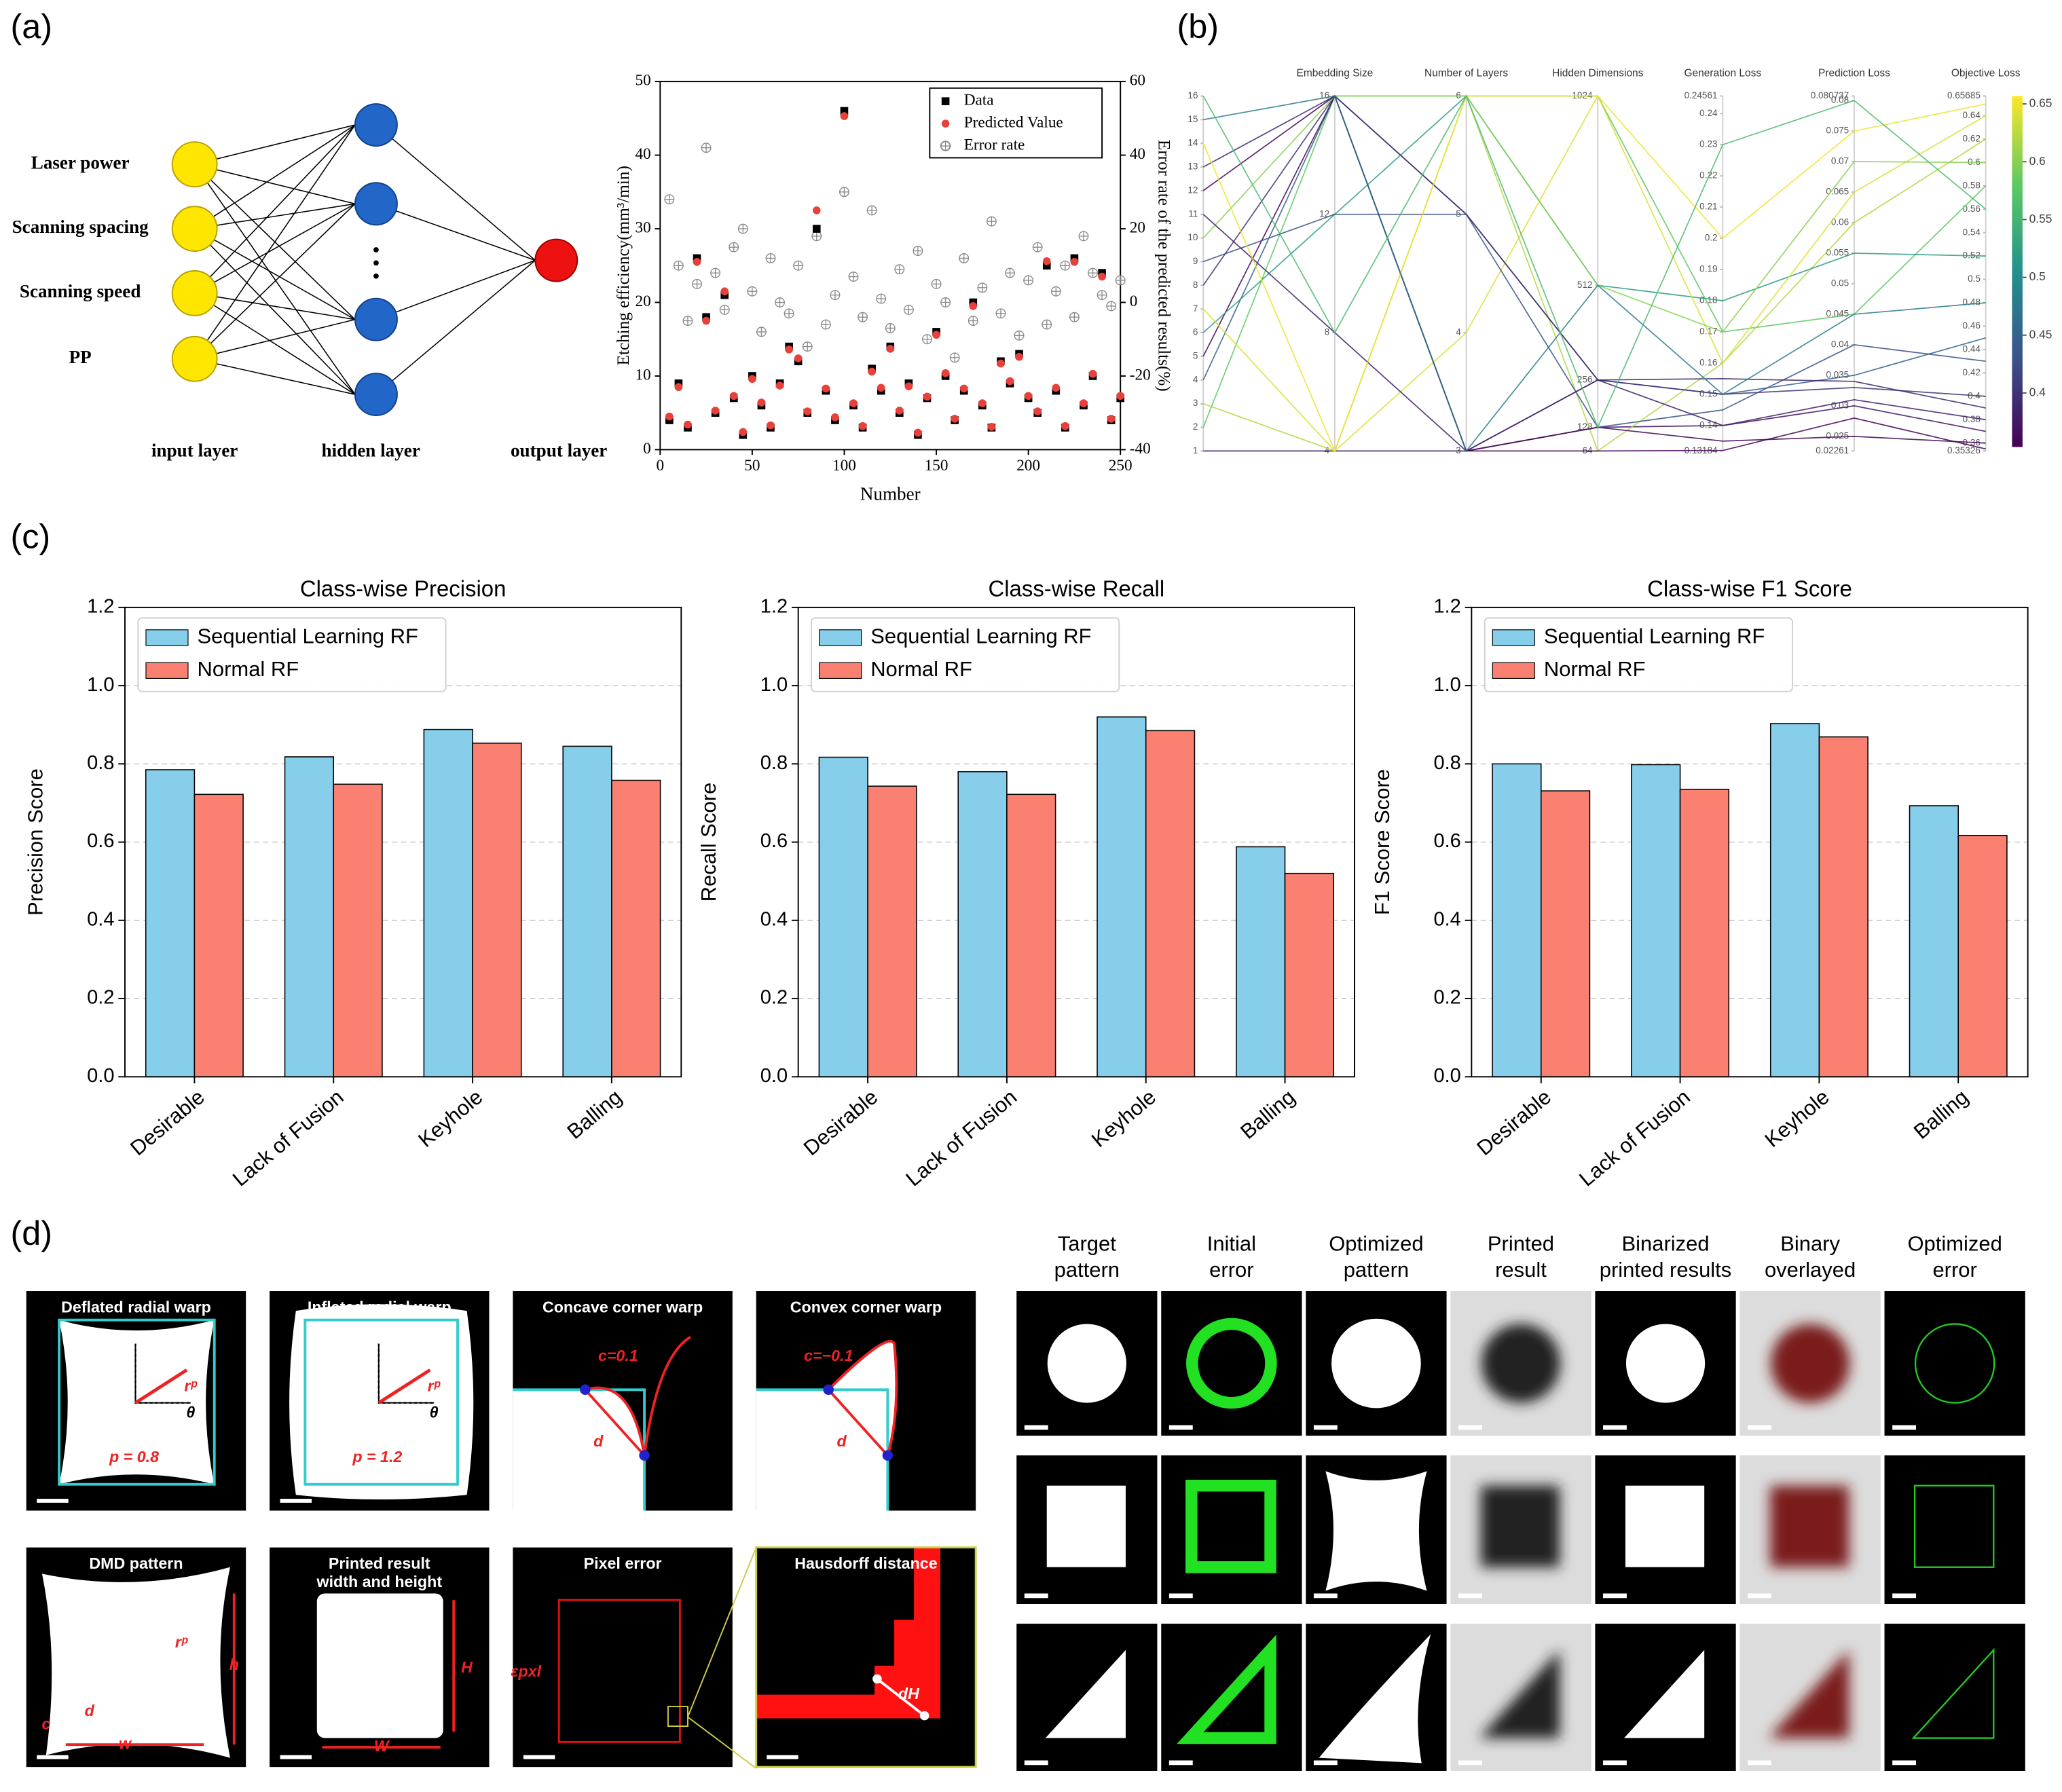 Image resolution: width=2062 pixels, height=1792 pixels. Describe the element at coordinates (31, 26) in the screenshot. I see `panel-label: (a)` at that location.